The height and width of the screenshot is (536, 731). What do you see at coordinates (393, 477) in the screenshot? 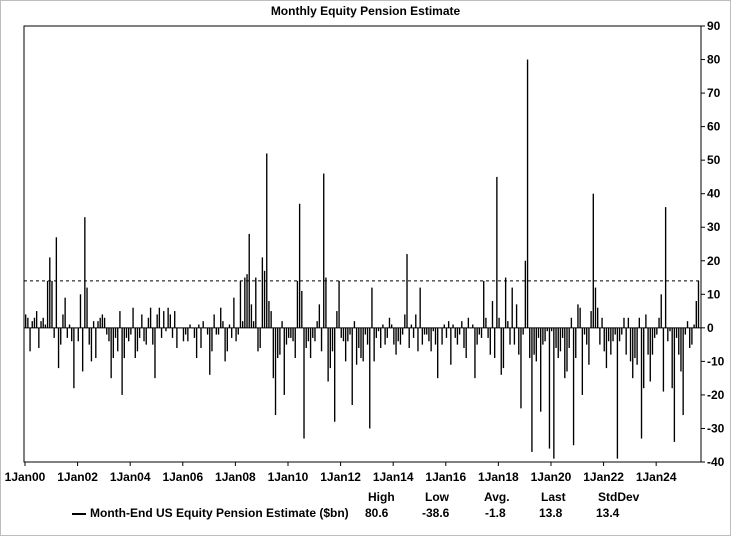
I see `x-tick-label: 1Jan14` at bounding box center [393, 477].